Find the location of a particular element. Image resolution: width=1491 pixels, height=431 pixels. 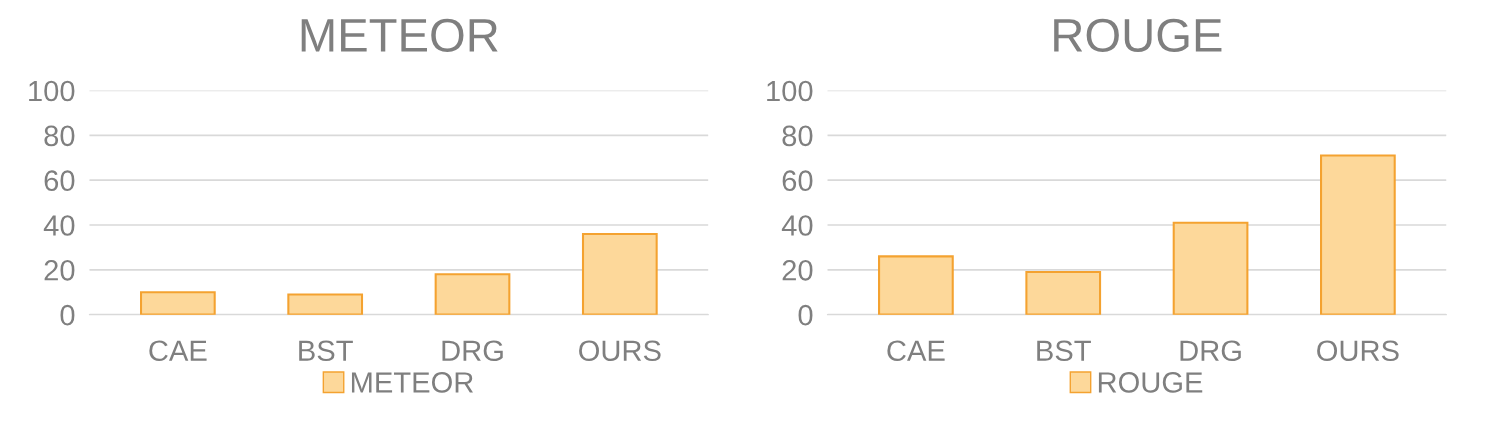

legend-label: ROUGE is located at coordinates (1150, 382).